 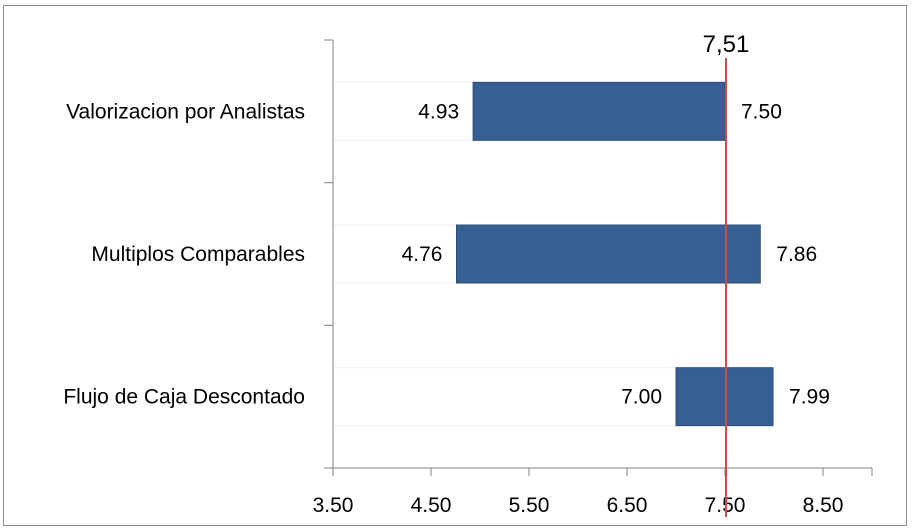 I want to click on reference-line-group: 7,51, so click(x=726, y=274).